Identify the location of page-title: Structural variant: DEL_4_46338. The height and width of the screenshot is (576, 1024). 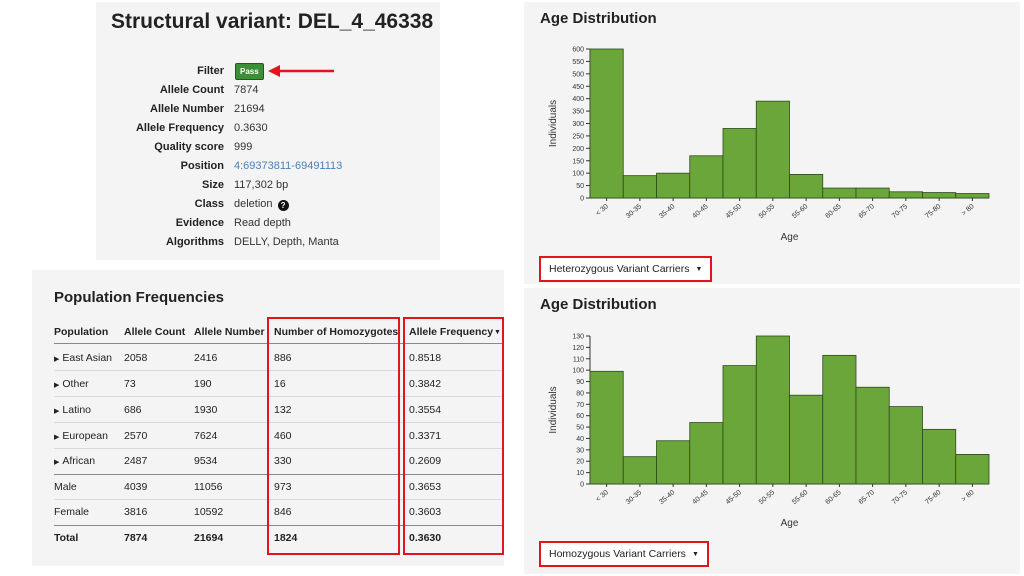
(272, 21).